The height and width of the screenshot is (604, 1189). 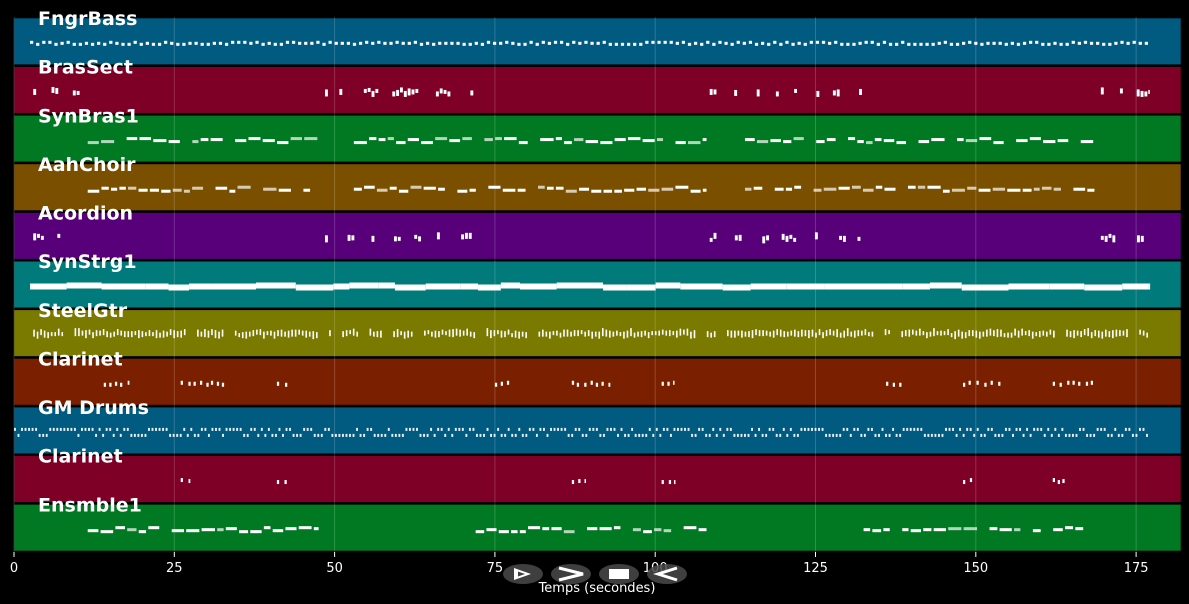 What do you see at coordinates (571, 574) in the screenshot?
I see `forward-button` at bounding box center [571, 574].